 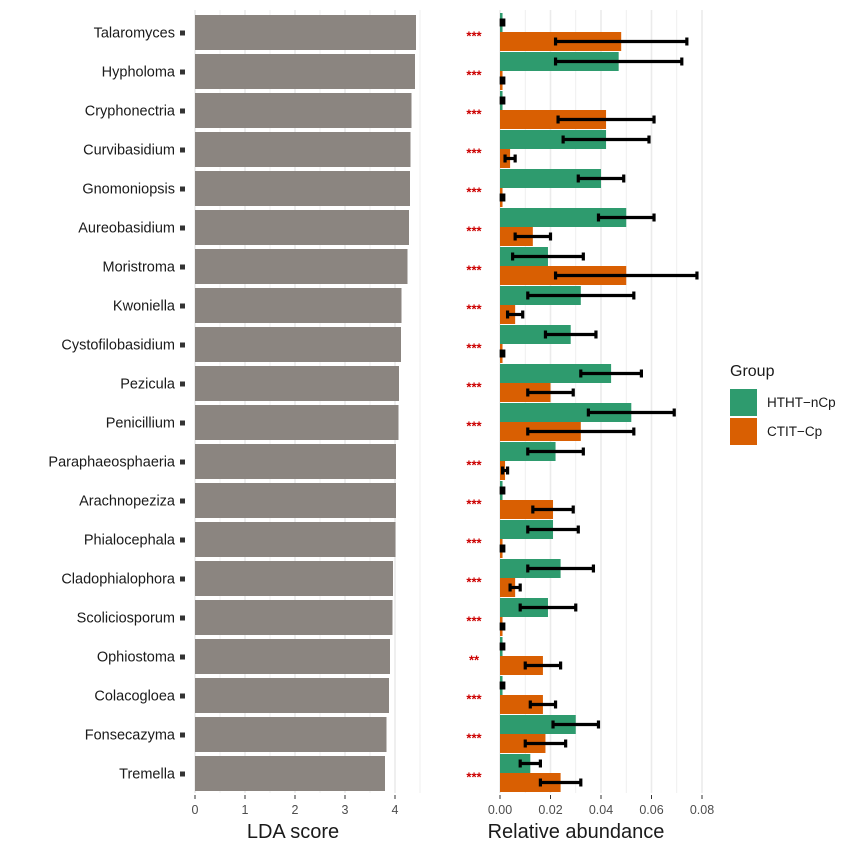 What do you see at coordinates (148, 385) in the screenshot?
I see `genus-label-pezicula: Pezicula` at bounding box center [148, 385].